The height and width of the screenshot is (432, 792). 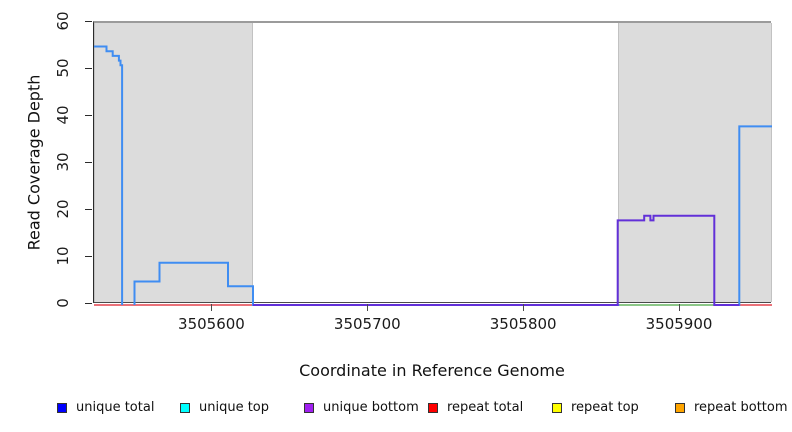 I want to click on y-axis-title: Read Coverage Depth, so click(x=34, y=162).